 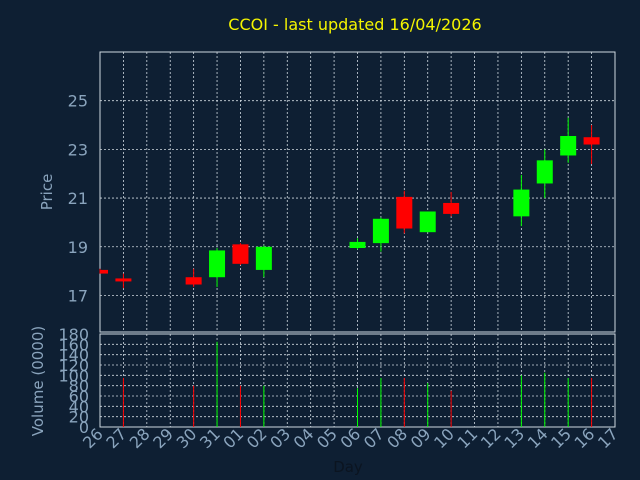 What do you see at coordinates (73, 344) in the screenshot?
I see `volume-tick-label: 160` at bounding box center [73, 344].